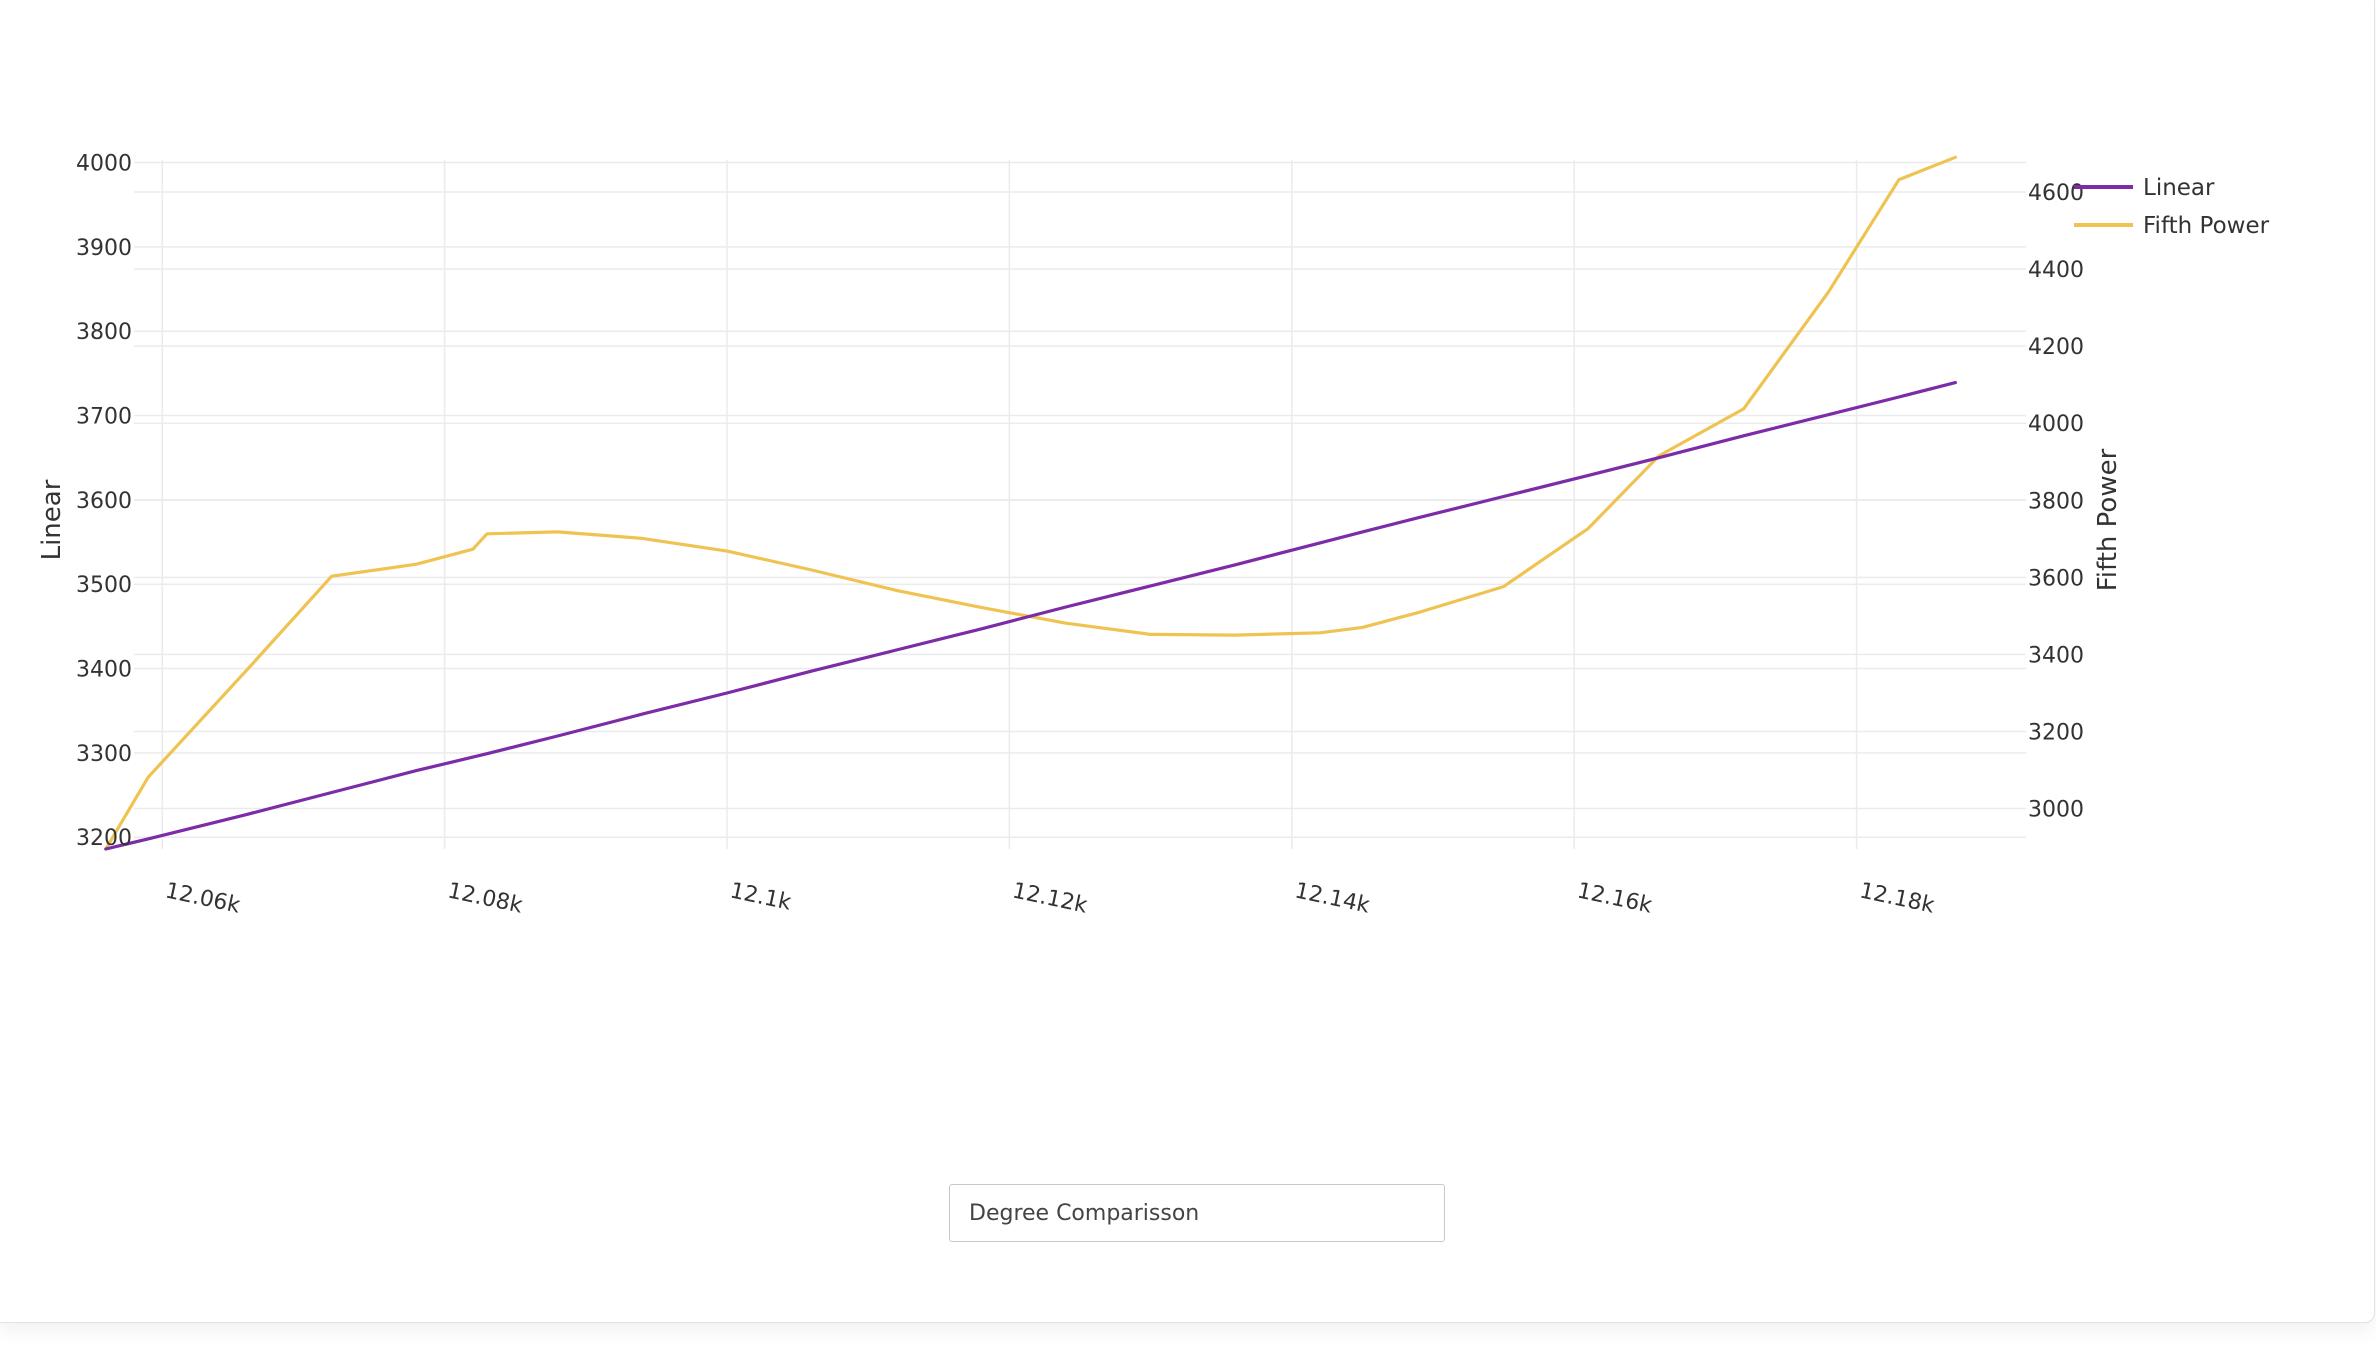 This screenshot has width=2376, height=1360. What do you see at coordinates (1615, 898) in the screenshot?
I see `x-tick-label: 12.16k` at bounding box center [1615, 898].